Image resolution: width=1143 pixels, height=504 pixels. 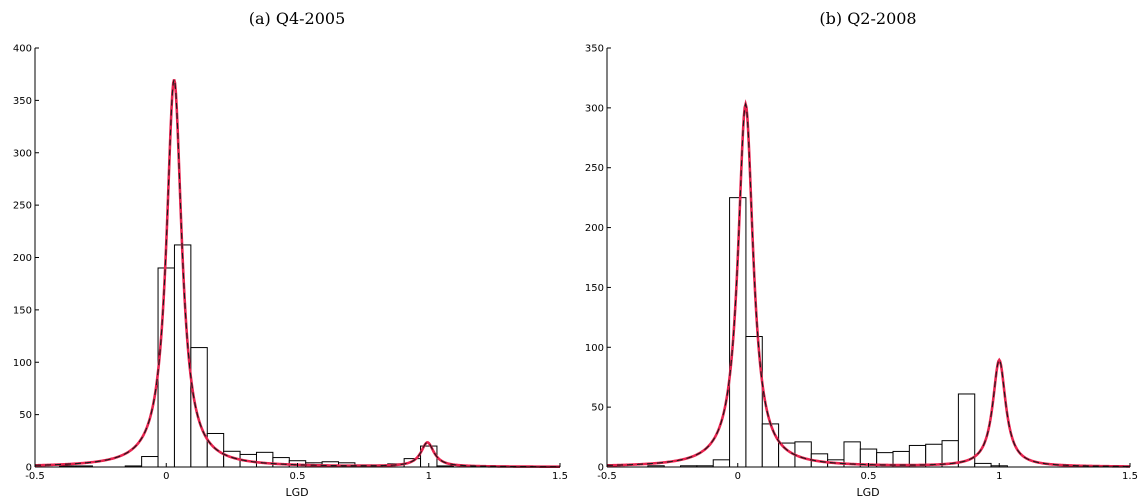 I want to click on chart-title: (a) Q4-2005, so click(x=297, y=18).